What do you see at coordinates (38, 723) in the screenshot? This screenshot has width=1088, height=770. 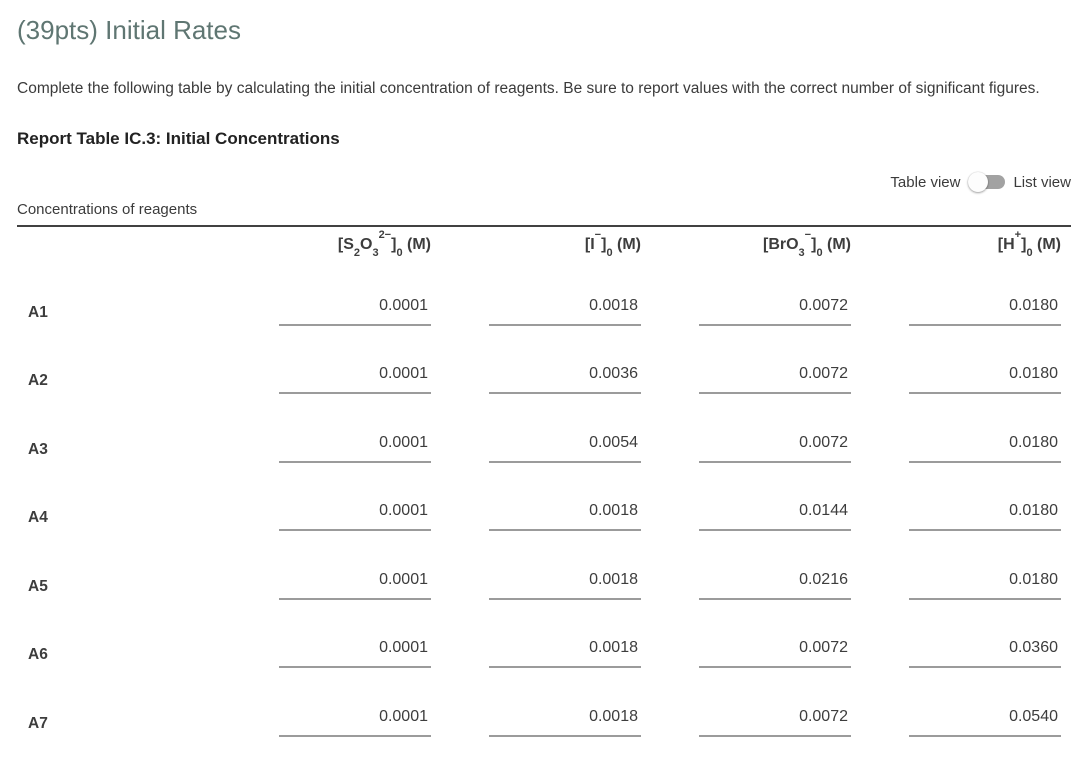 I see `row-label: A7` at bounding box center [38, 723].